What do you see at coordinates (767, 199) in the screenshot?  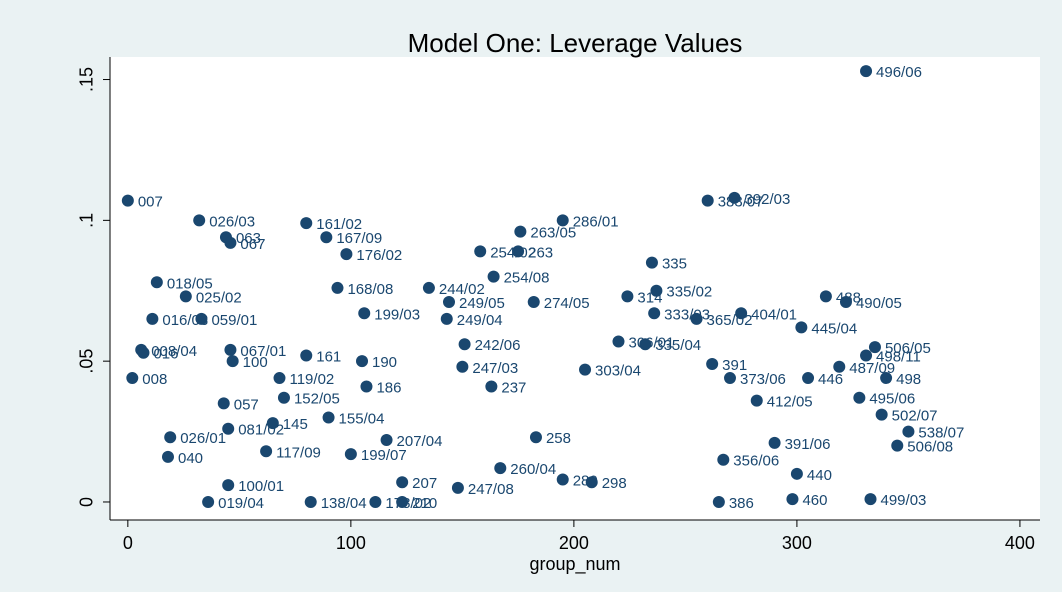 I see `point-label: 392/03` at bounding box center [767, 199].